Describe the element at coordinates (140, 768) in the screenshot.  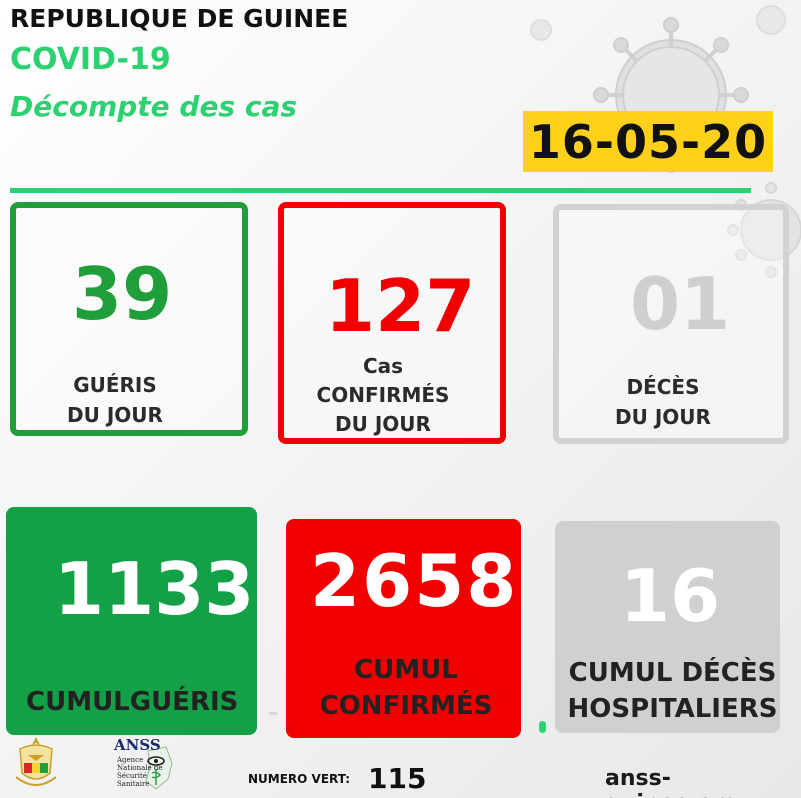
I see `anss-subtitle-line: Nationale de` at that location.